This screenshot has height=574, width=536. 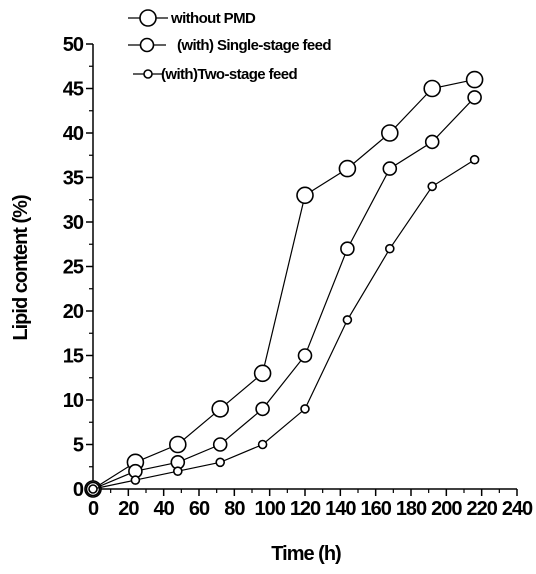 What do you see at coordinates (411, 509) in the screenshot?
I see `x-tick-label: 180` at bounding box center [411, 509].